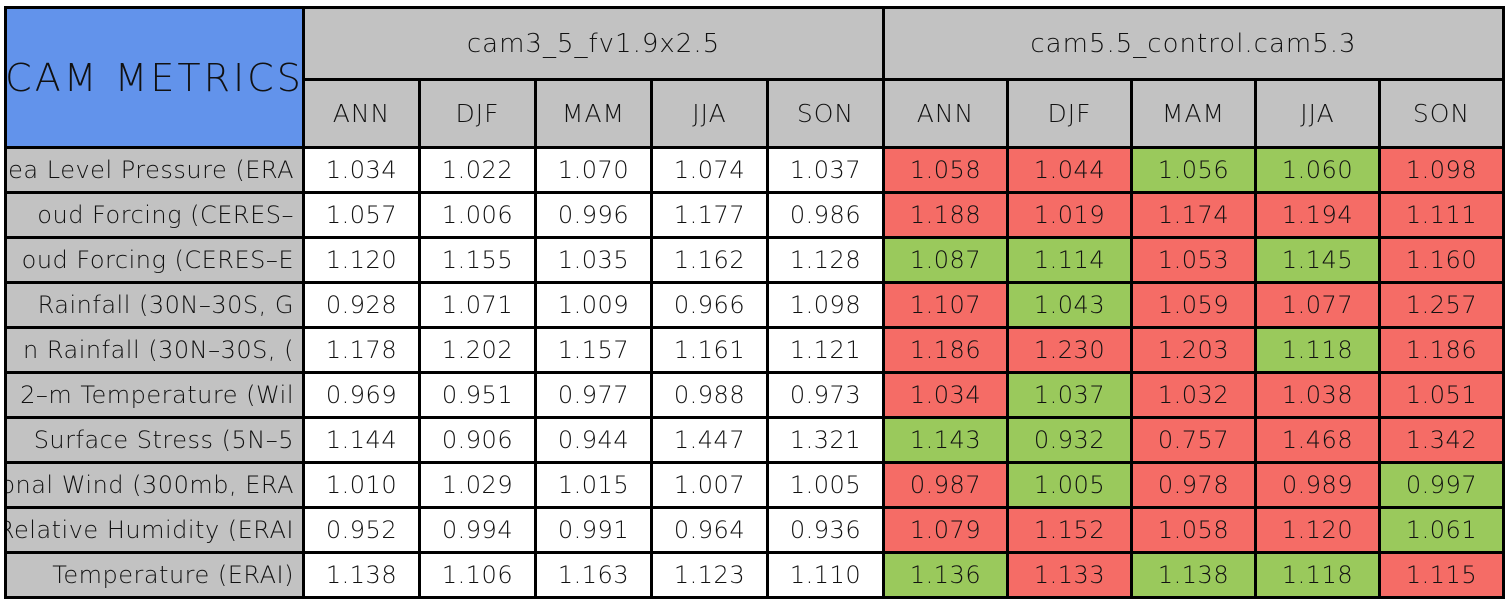  What do you see at coordinates (154, 305) in the screenshot?
I see `row-label: Rainfall (30N–30S, G` at bounding box center [154, 305].